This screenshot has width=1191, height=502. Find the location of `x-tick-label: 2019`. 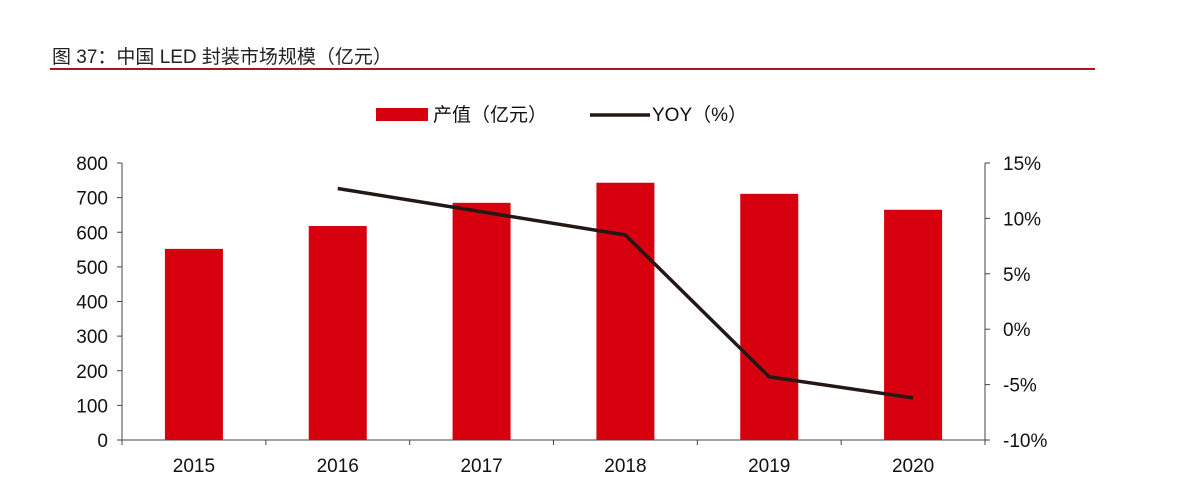

x-tick-label: 2019 is located at coordinates (769, 466).